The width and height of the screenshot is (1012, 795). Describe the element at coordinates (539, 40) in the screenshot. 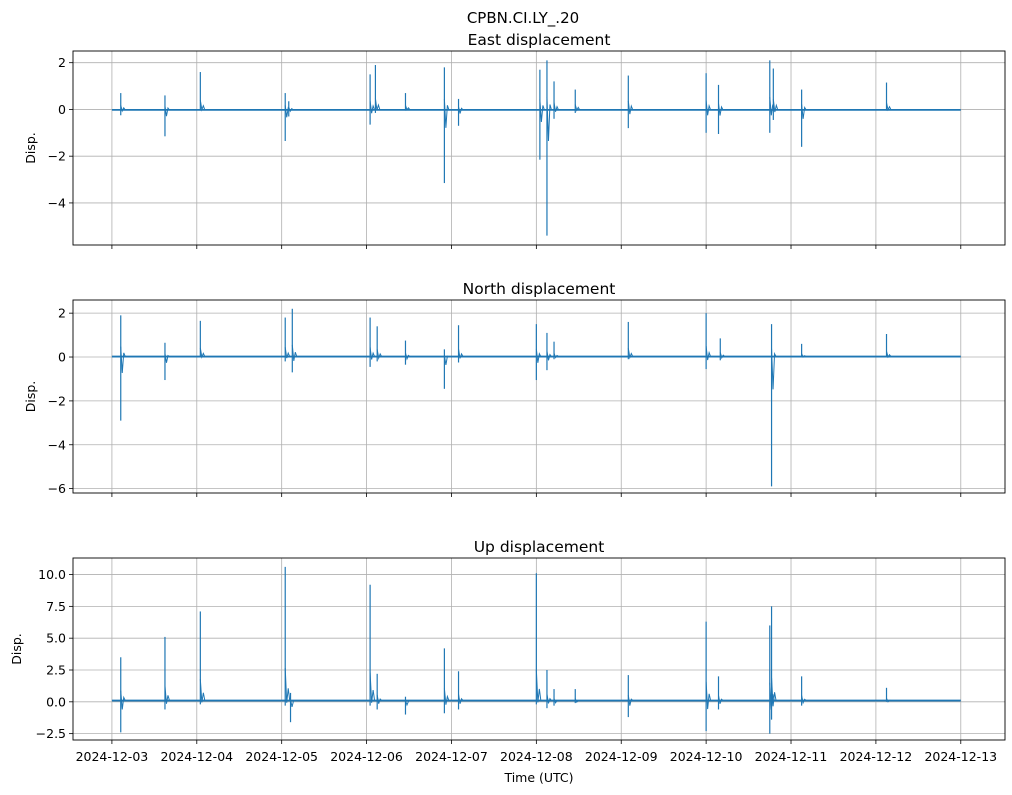

I see `panel-title: East displacement` at that location.